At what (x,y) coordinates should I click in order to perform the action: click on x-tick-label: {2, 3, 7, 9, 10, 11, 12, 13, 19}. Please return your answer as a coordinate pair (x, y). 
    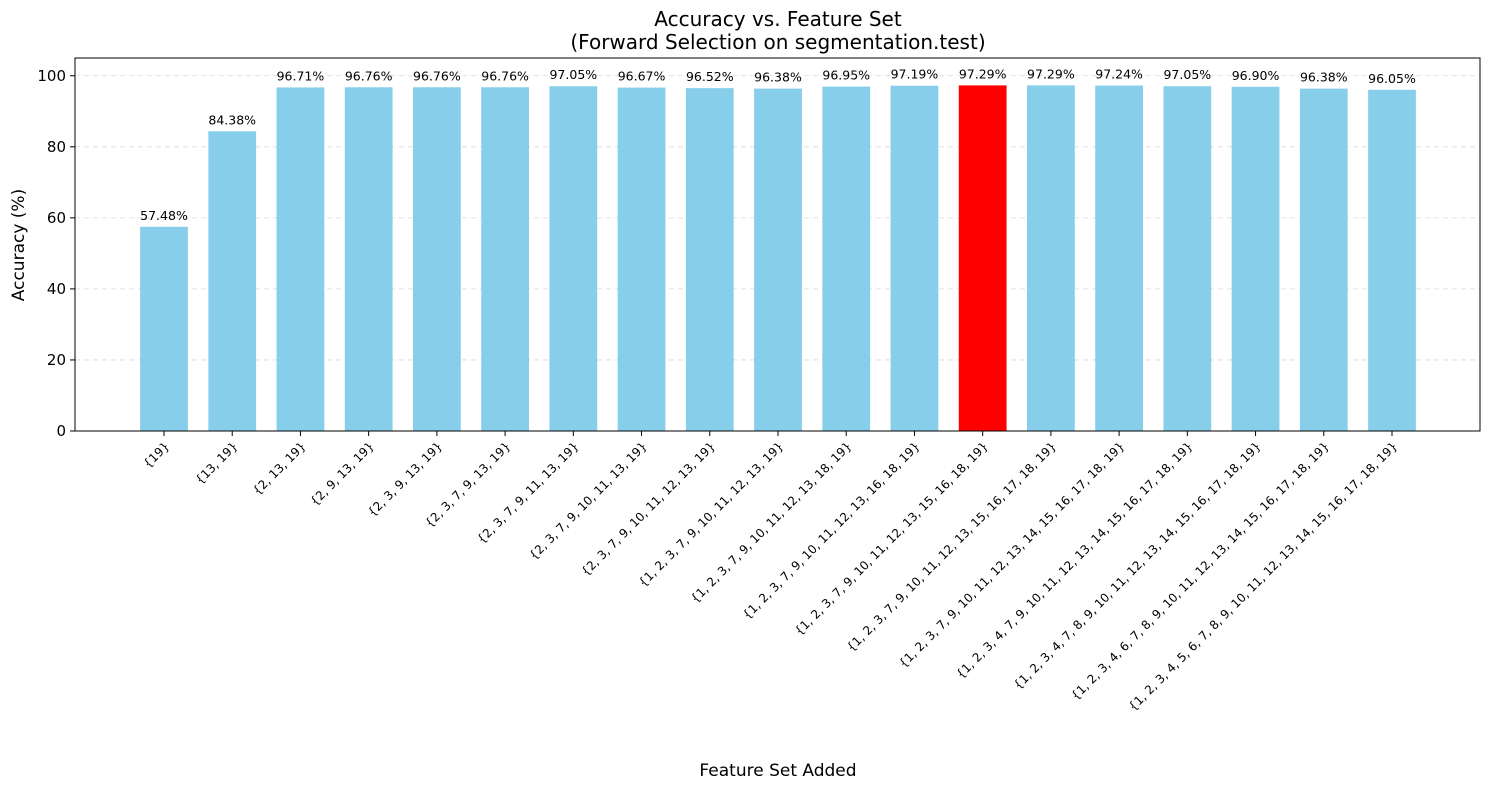
    Looking at the image, I should click on (647, 508).